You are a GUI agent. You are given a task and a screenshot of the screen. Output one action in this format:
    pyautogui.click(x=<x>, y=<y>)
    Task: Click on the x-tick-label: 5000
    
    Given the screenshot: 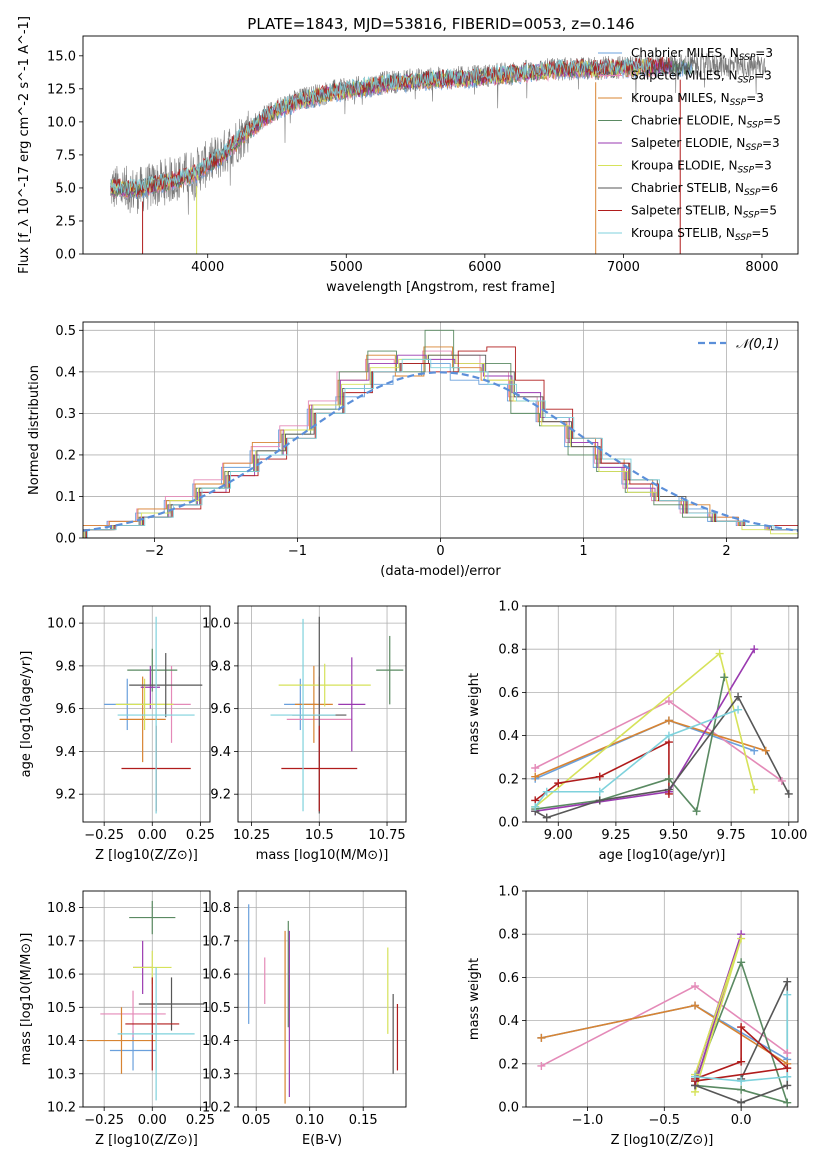 What is the action you would take?
    pyautogui.click(x=346, y=267)
    